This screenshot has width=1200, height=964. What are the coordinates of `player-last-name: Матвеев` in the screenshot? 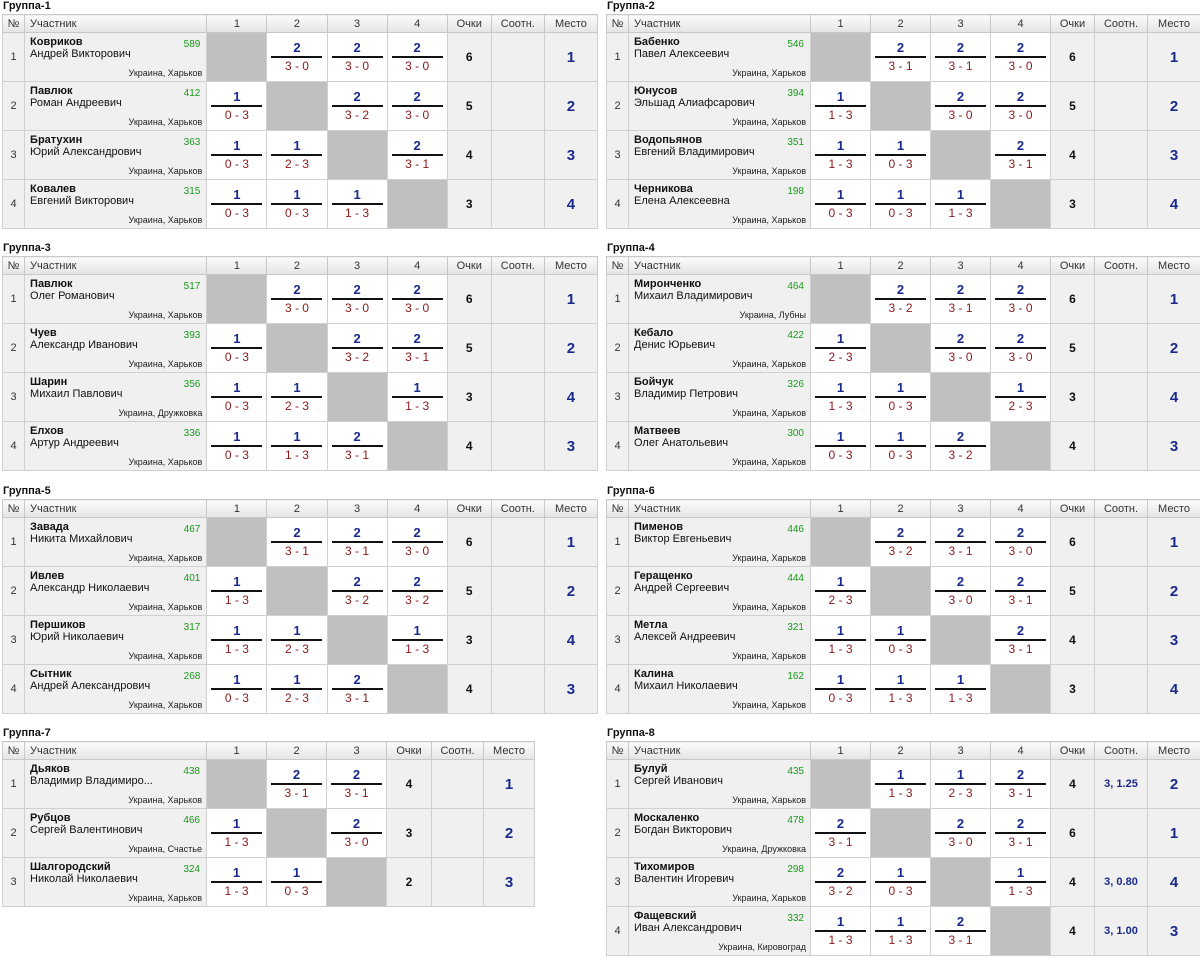 It's located at (657, 431).